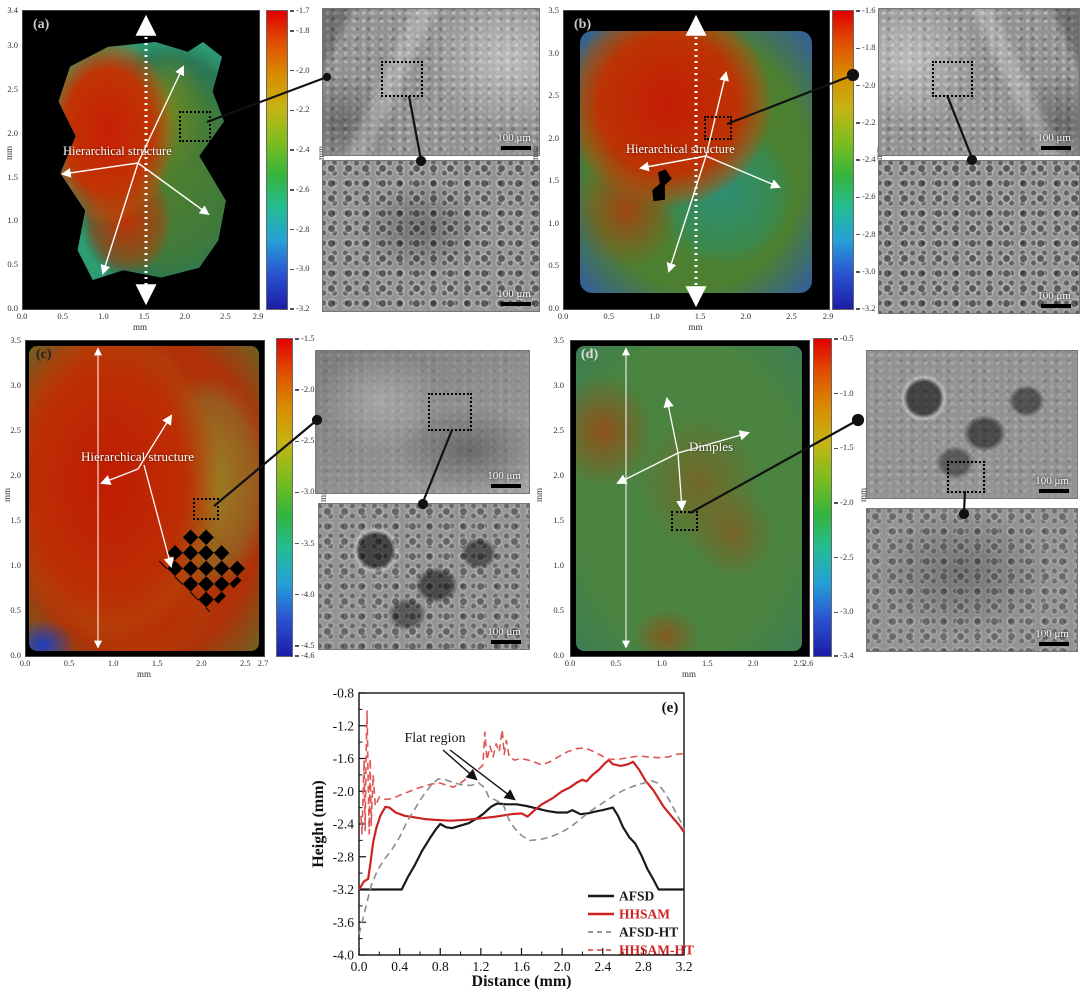 The height and width of the screenshot is (993, 1080). What do you see at coordinates (979, 237) in the screenshot?
I see `panel-b-sem-bottom: 100 μm` at bounding box center [979, 237].